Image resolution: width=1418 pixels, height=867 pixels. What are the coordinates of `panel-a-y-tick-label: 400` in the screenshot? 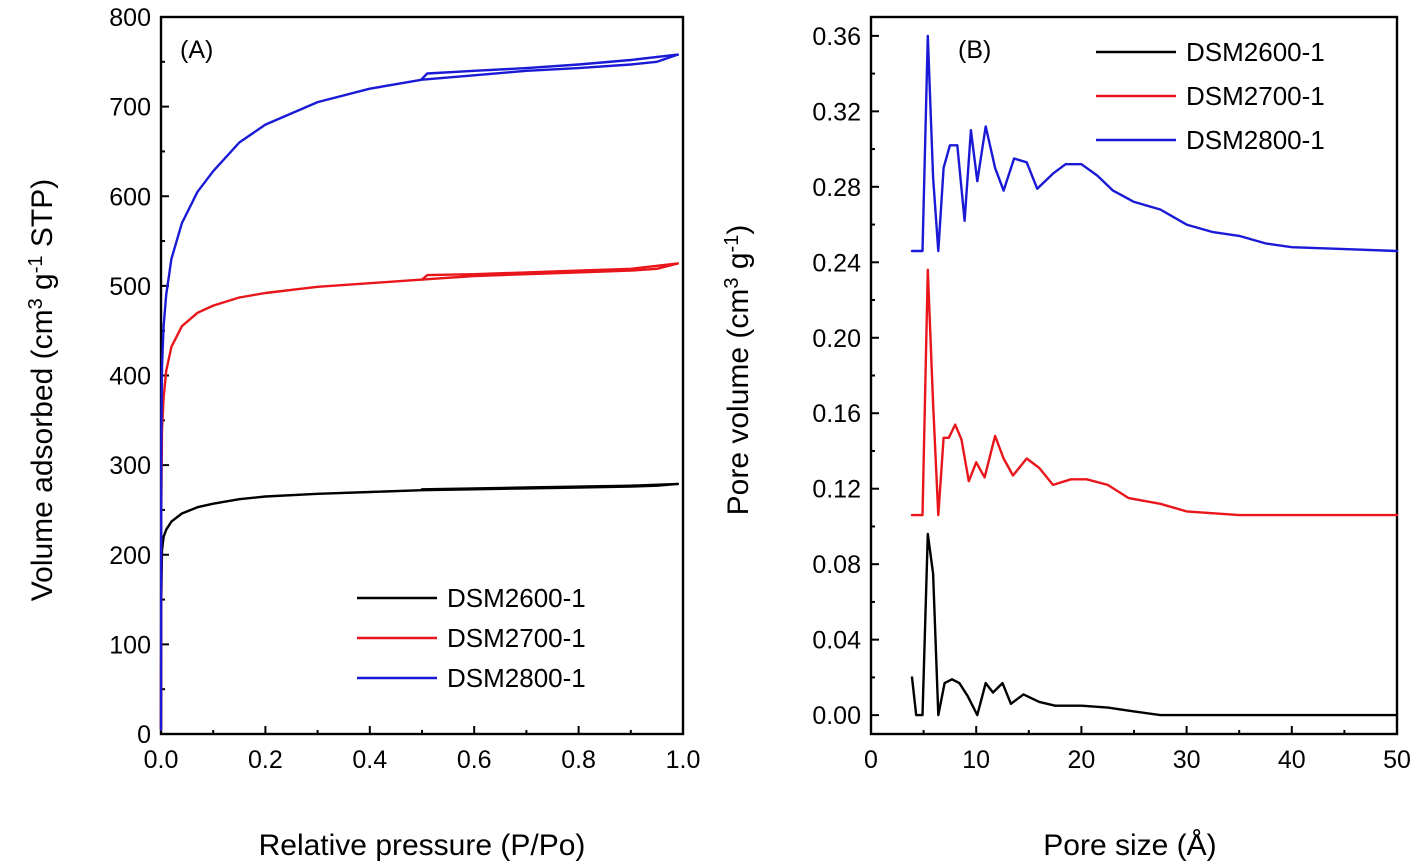 It's located at (130, 377).